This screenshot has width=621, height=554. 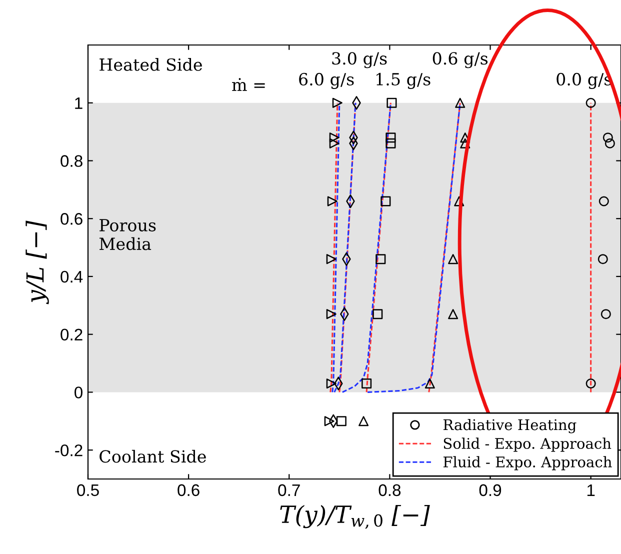 I want to click on annotation: 6.0 g/s, so click(x=326, y=80).